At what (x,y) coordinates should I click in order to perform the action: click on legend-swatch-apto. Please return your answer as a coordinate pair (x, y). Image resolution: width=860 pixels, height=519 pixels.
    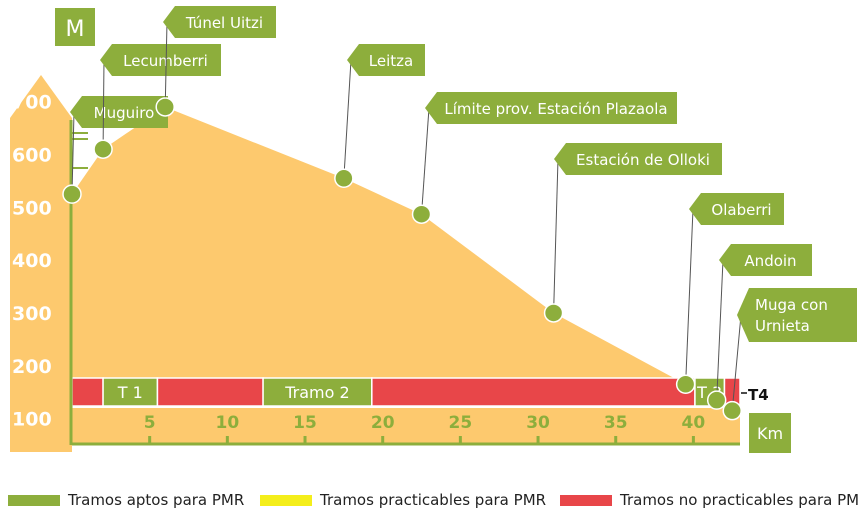
    Looking at the image, I should click on (34, 500).